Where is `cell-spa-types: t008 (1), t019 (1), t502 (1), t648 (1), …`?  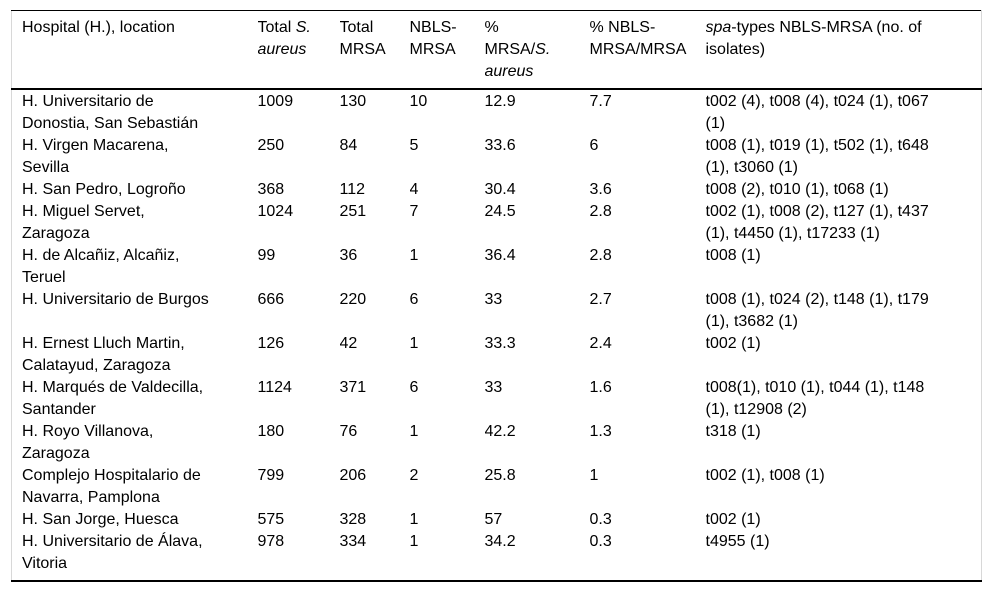 cell-spa-types: t008 (1), t019 (1), t502 (1), t648 (1), … is located at coordinates (817, 156).